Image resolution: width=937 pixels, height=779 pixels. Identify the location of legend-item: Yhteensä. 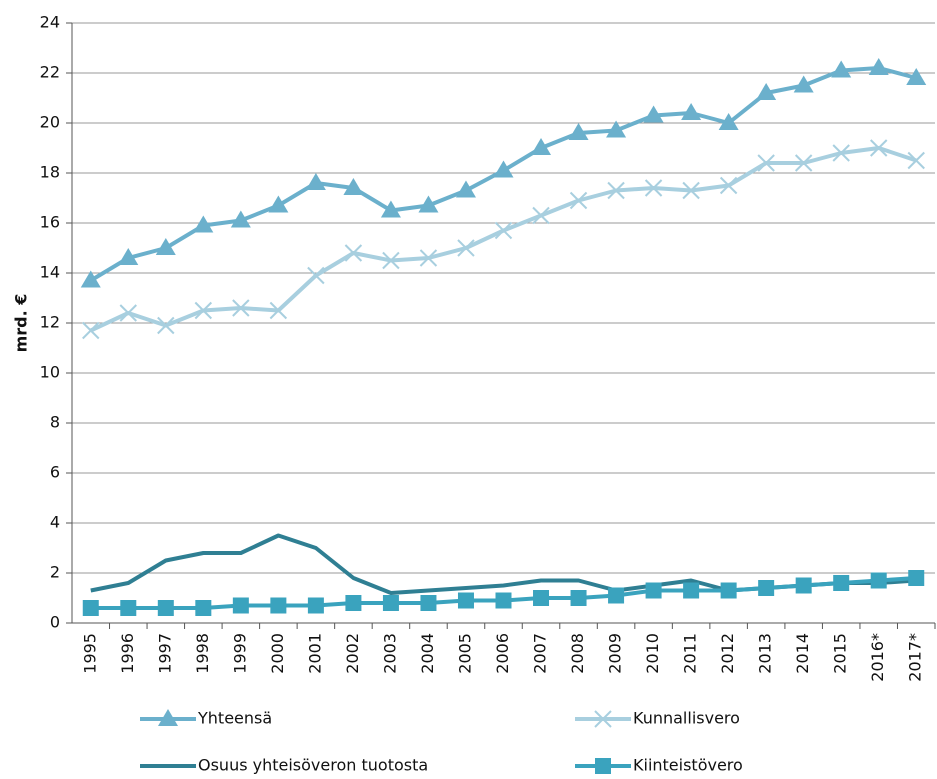
(206, 718).